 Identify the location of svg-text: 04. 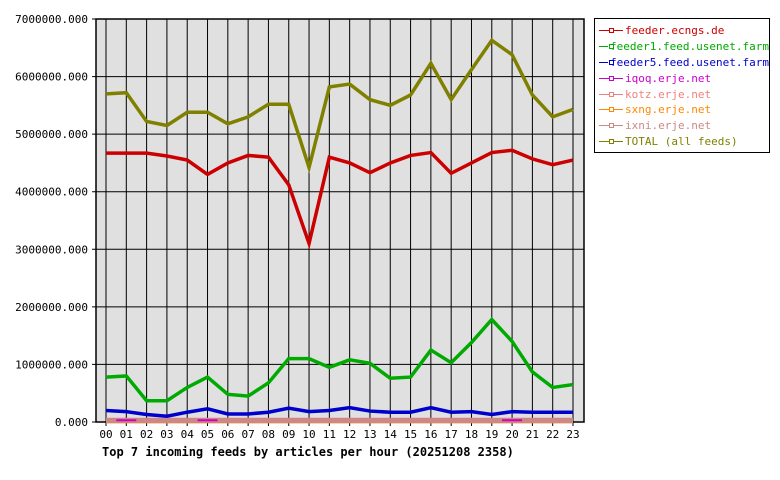
(188, 434).